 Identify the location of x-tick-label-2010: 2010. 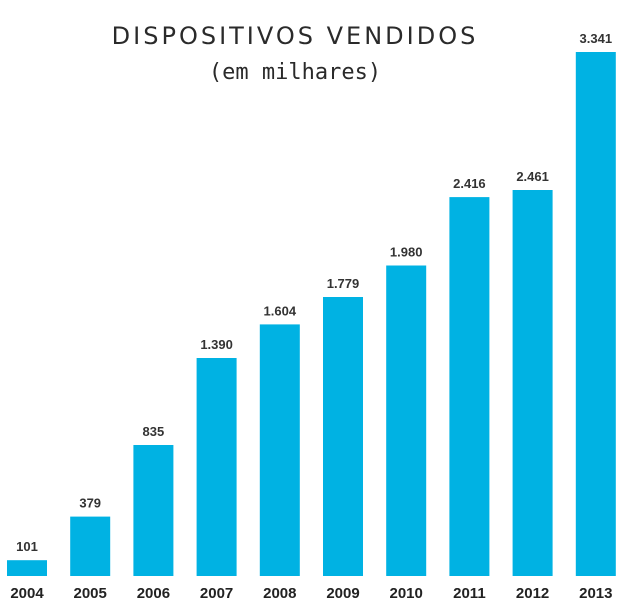
(406, 593).